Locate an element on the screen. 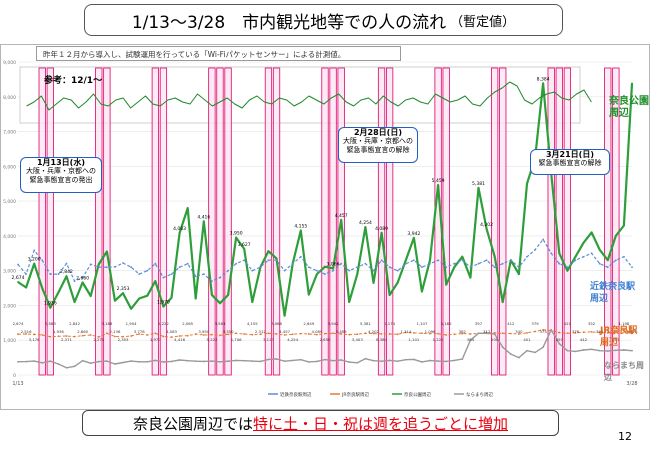 This screenshot has width=650, height=449. data-label: 317 is located at coordinates (487, 331).